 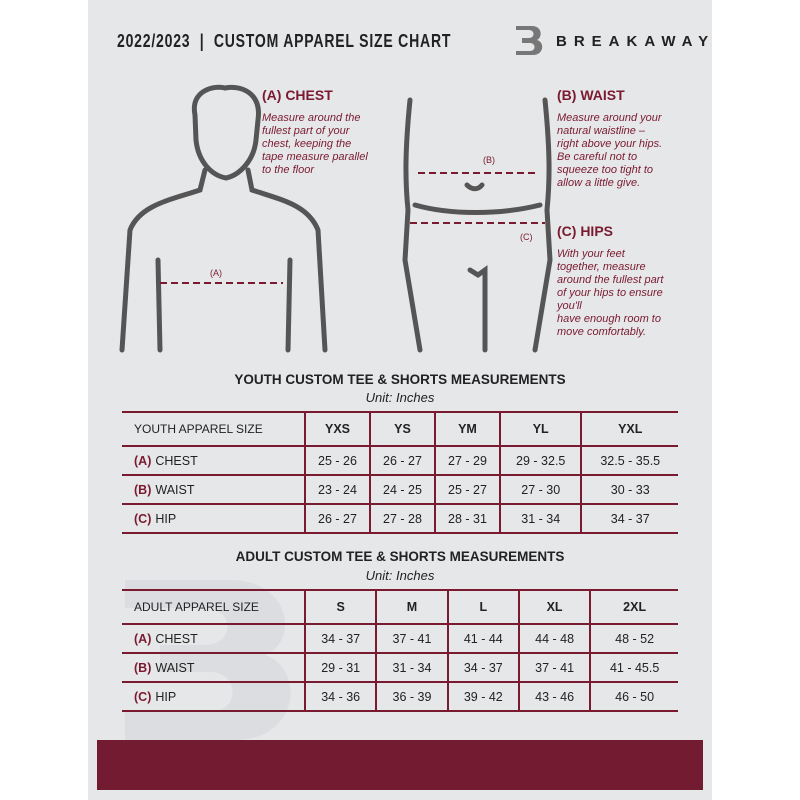 I want to click on desc-line: to the floor, so click(x=288, y=170).